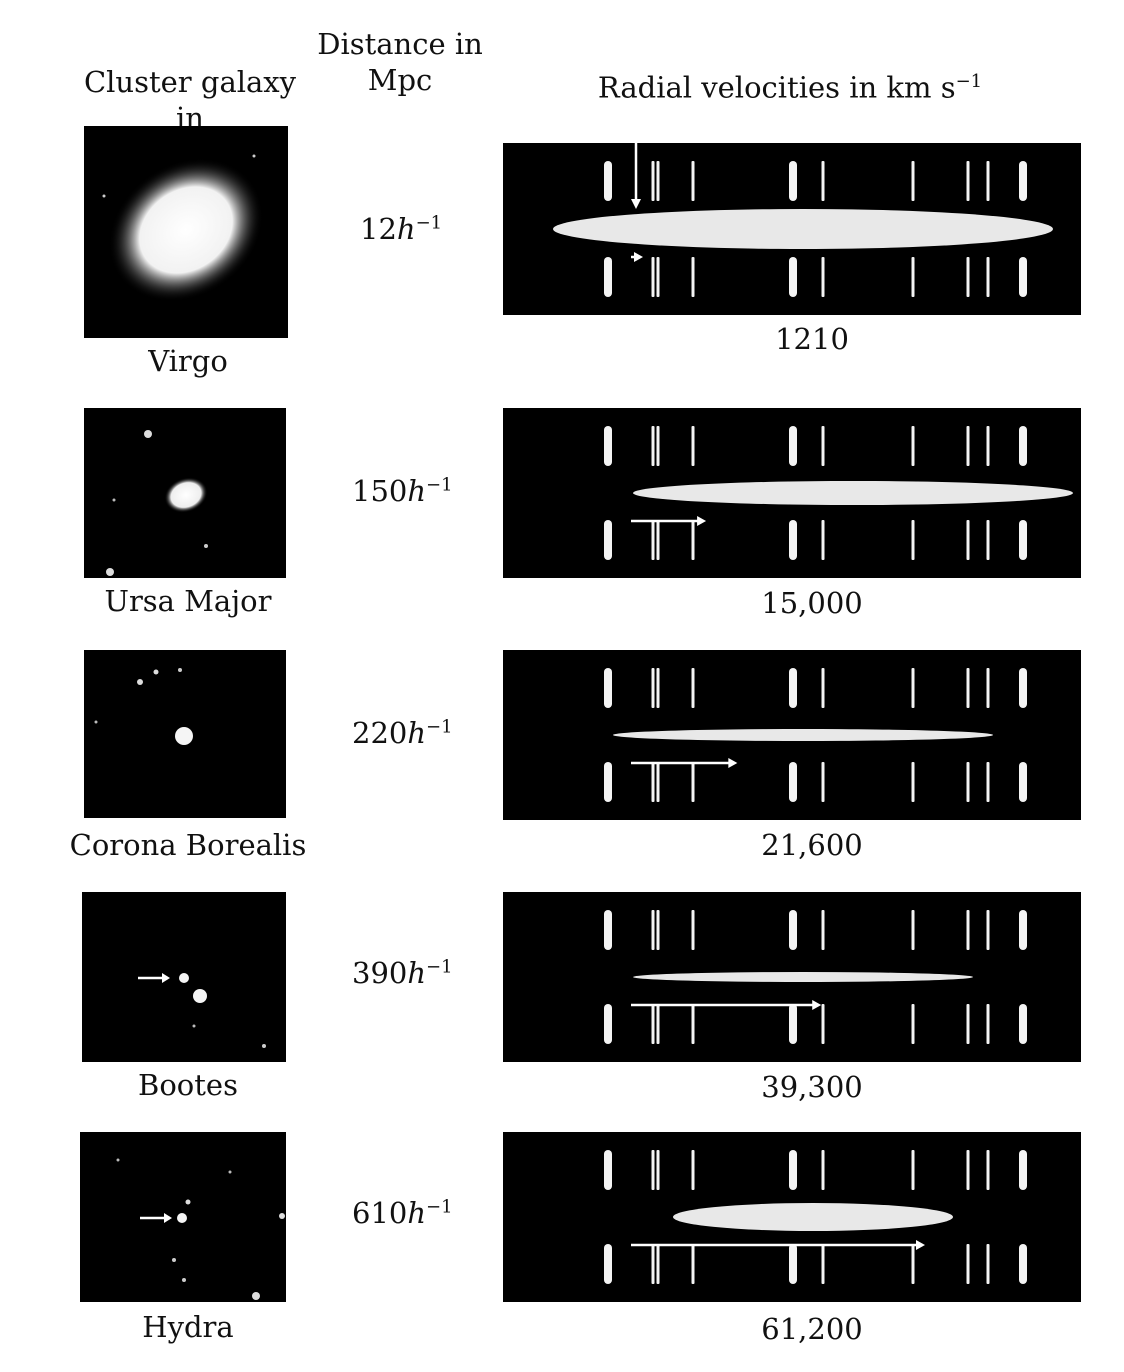 Image resolution: width=1124 pixels, height=1372 pixels. Describe the element at coordinates (401, 229) in the screenshot. I see `distance-value: 12h−1` at that location.